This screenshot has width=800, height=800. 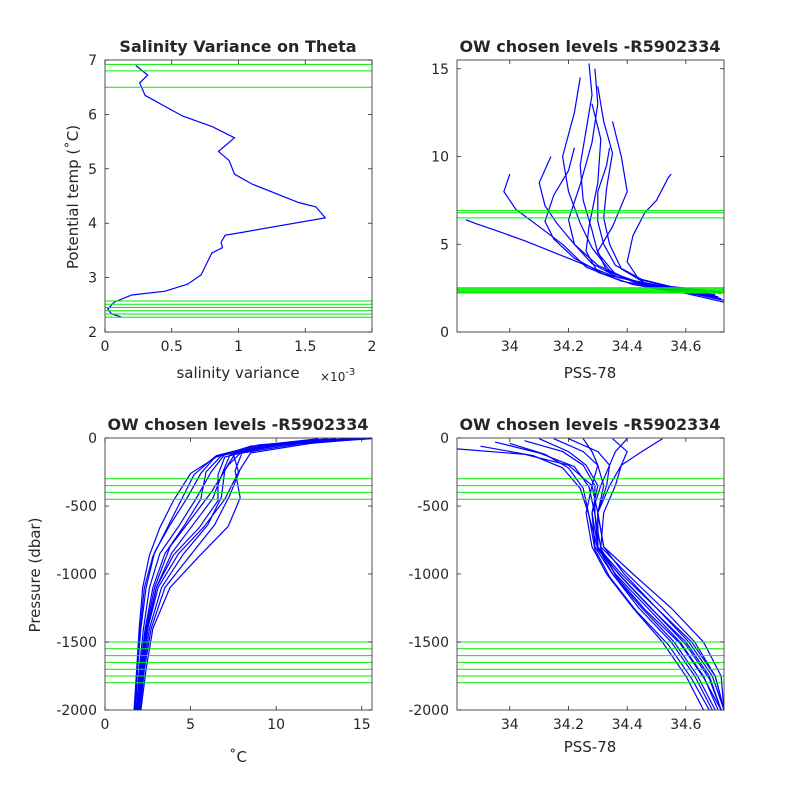 I want to click on x-tick-label: 5, so click(x=190, y=725).